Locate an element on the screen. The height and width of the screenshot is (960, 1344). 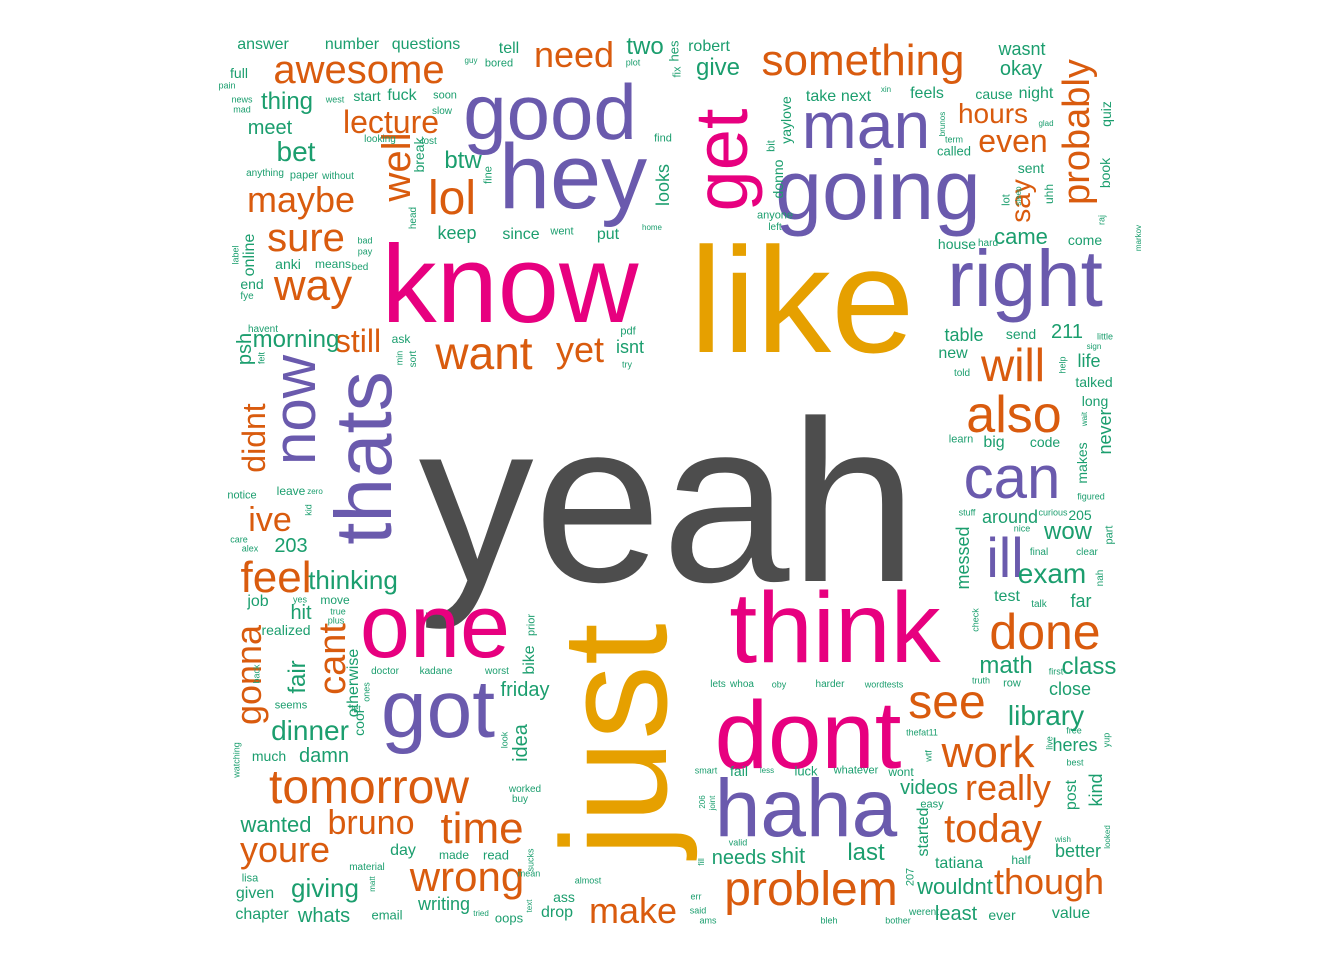
word-pdf: pdf is located at coordinates (628, 331).